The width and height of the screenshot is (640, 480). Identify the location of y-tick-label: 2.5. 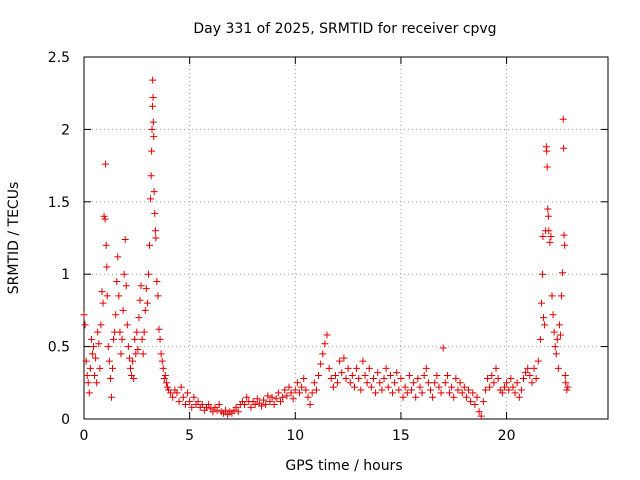
(59, 58).